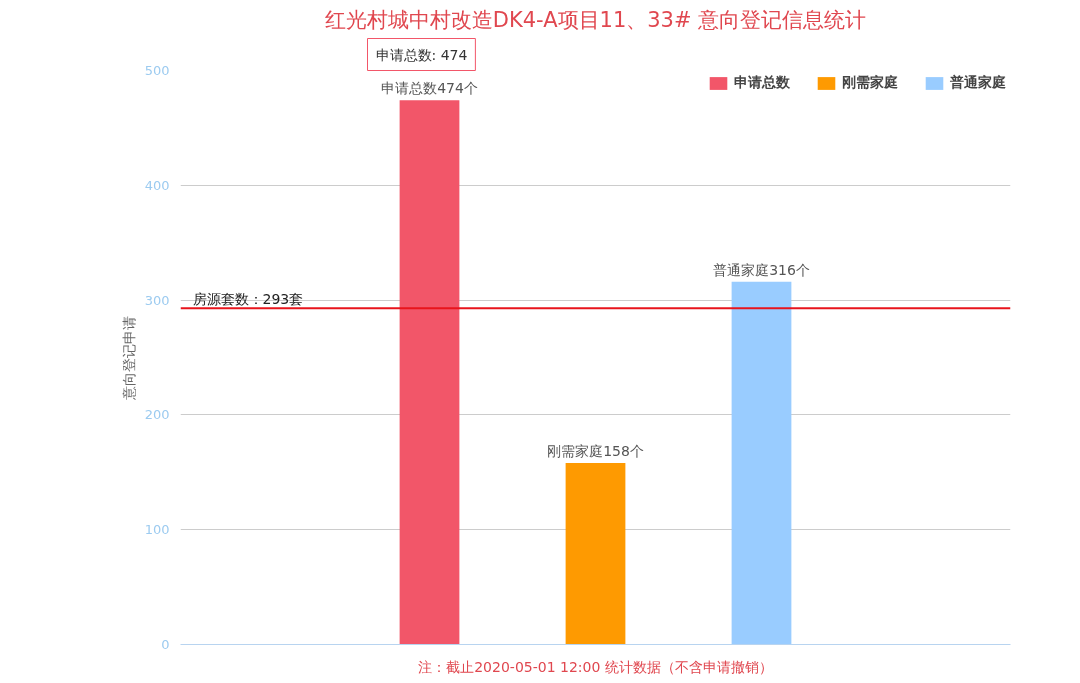 This screenshot has height=683, width=1080. Describe the element at coordinates (248, 299) in the screenshot. I see `ref-line-label: 房源套数：293套` at that location.